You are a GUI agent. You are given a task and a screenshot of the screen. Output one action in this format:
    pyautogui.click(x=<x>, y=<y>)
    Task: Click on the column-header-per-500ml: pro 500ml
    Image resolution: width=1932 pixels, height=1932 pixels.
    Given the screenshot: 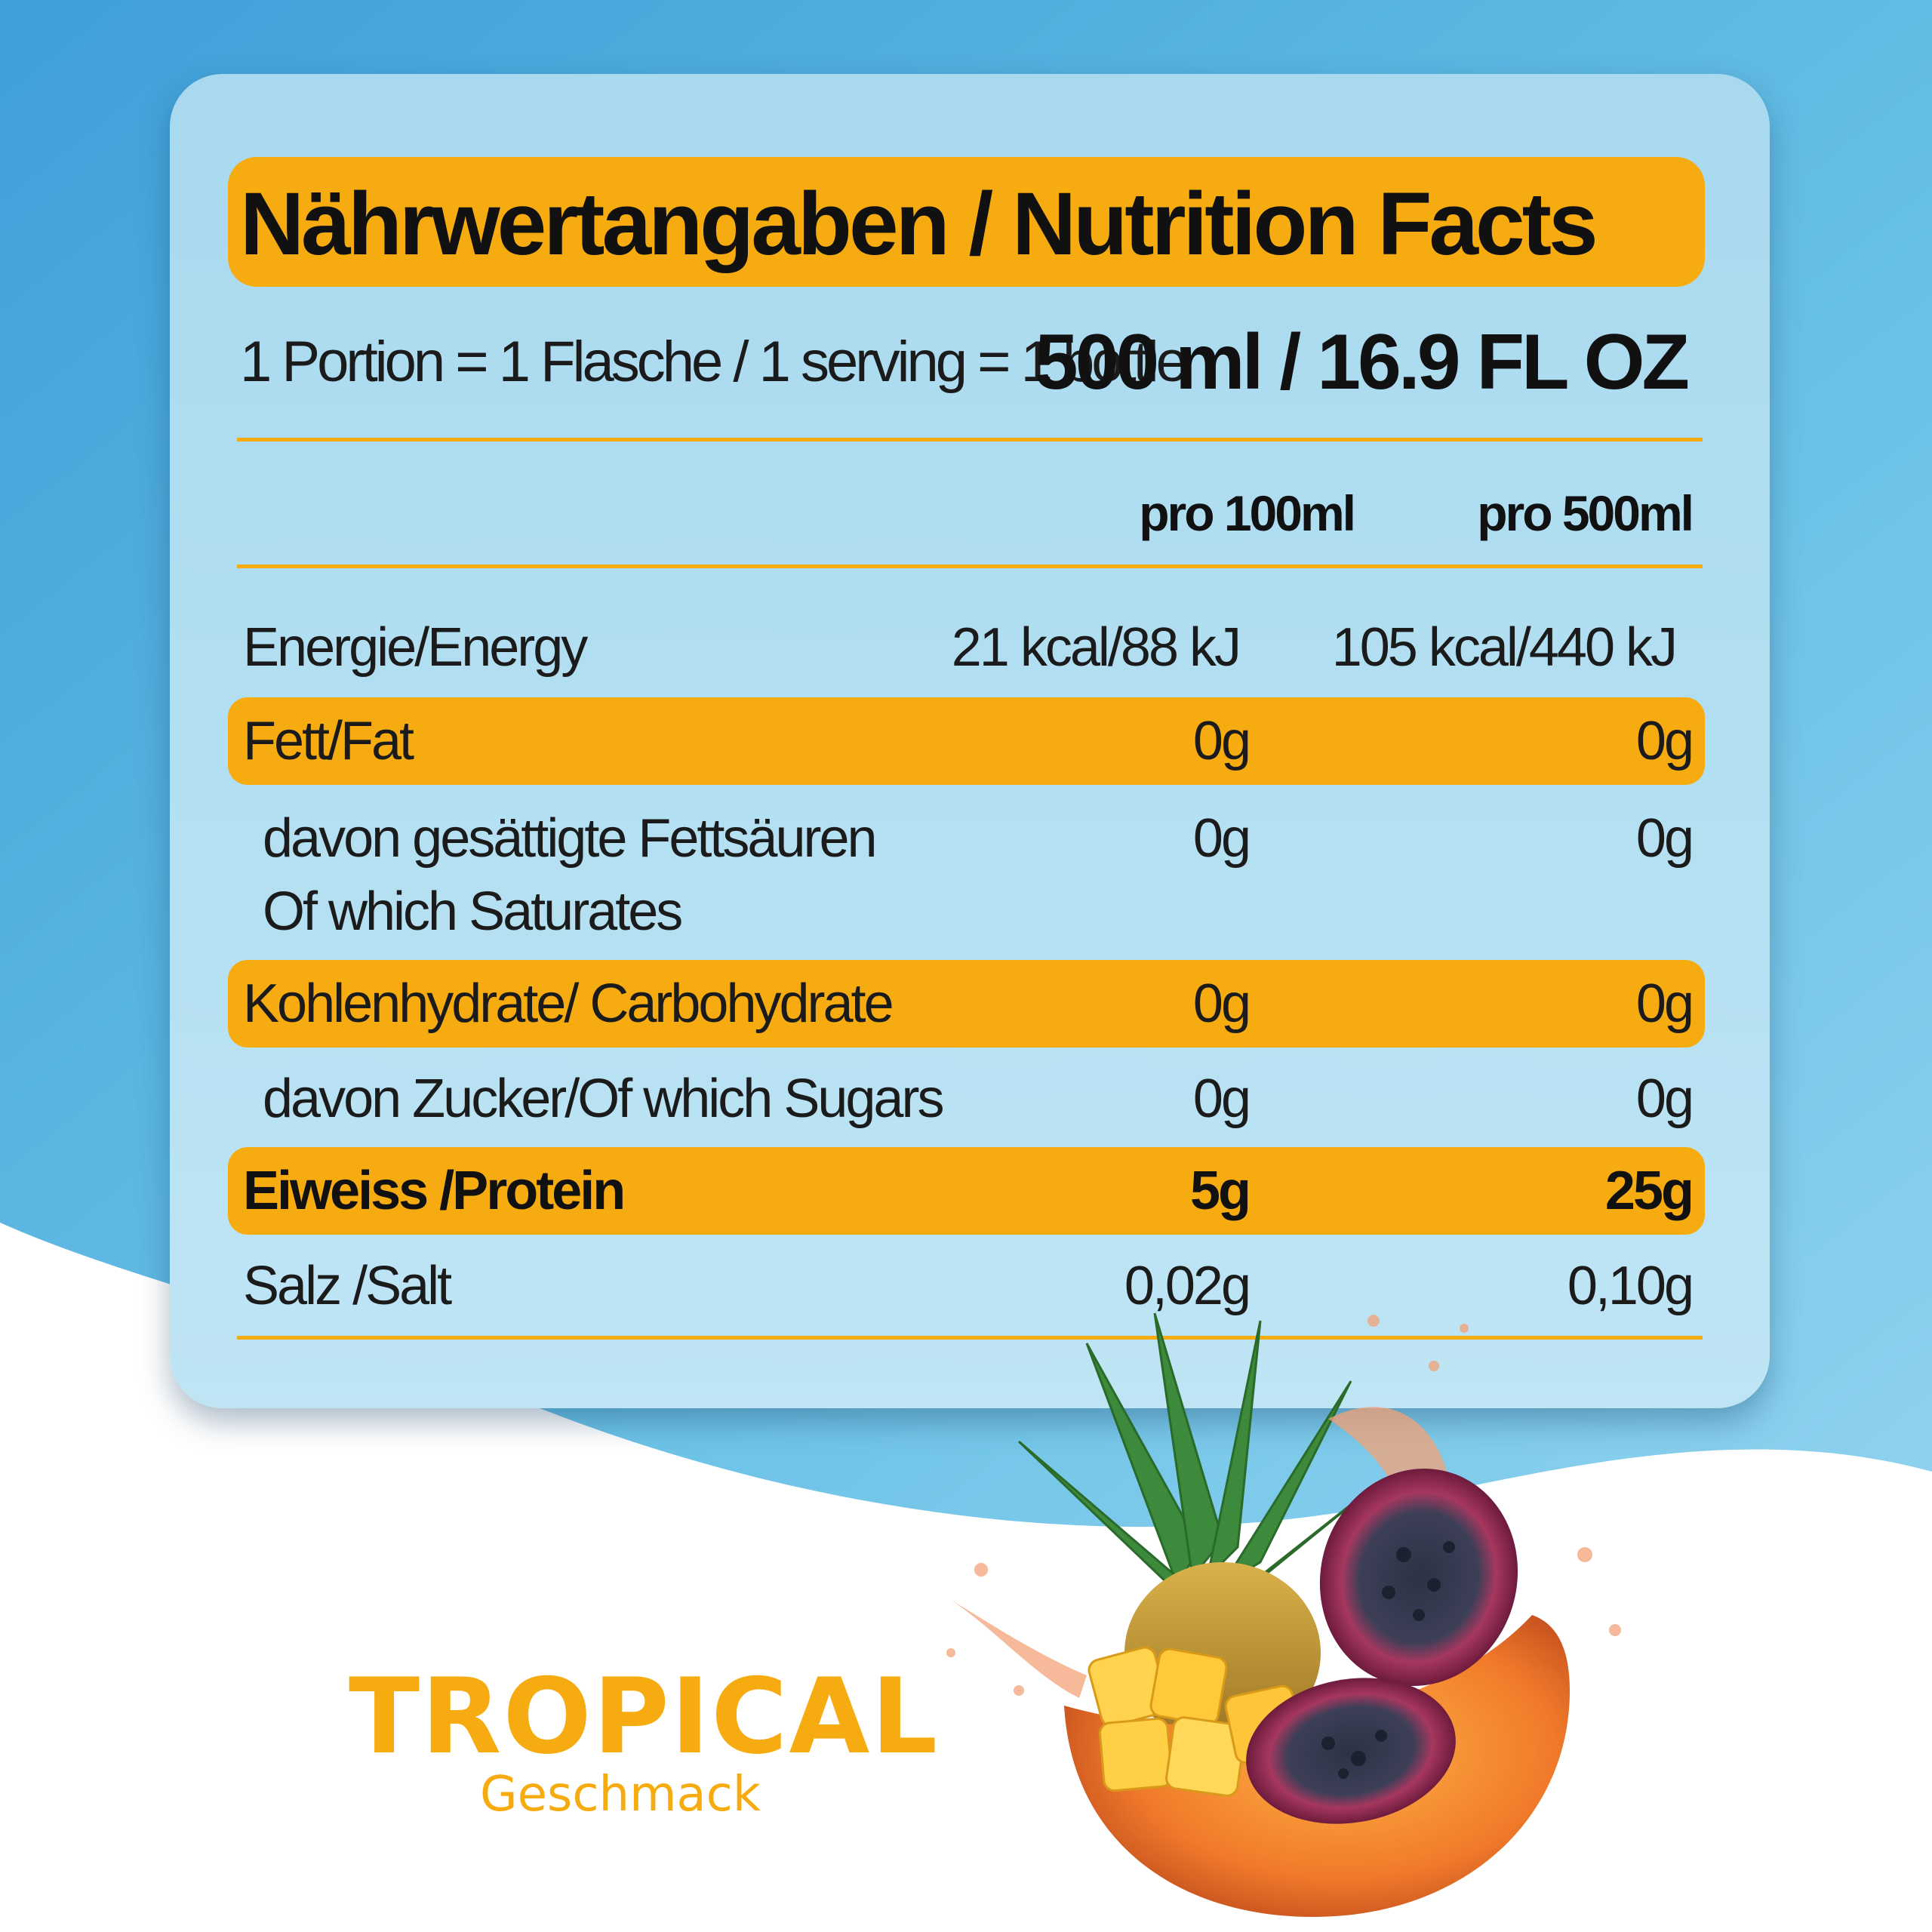 What is the action you would take?
    pyautogui.click(x=1585, y=513)
    